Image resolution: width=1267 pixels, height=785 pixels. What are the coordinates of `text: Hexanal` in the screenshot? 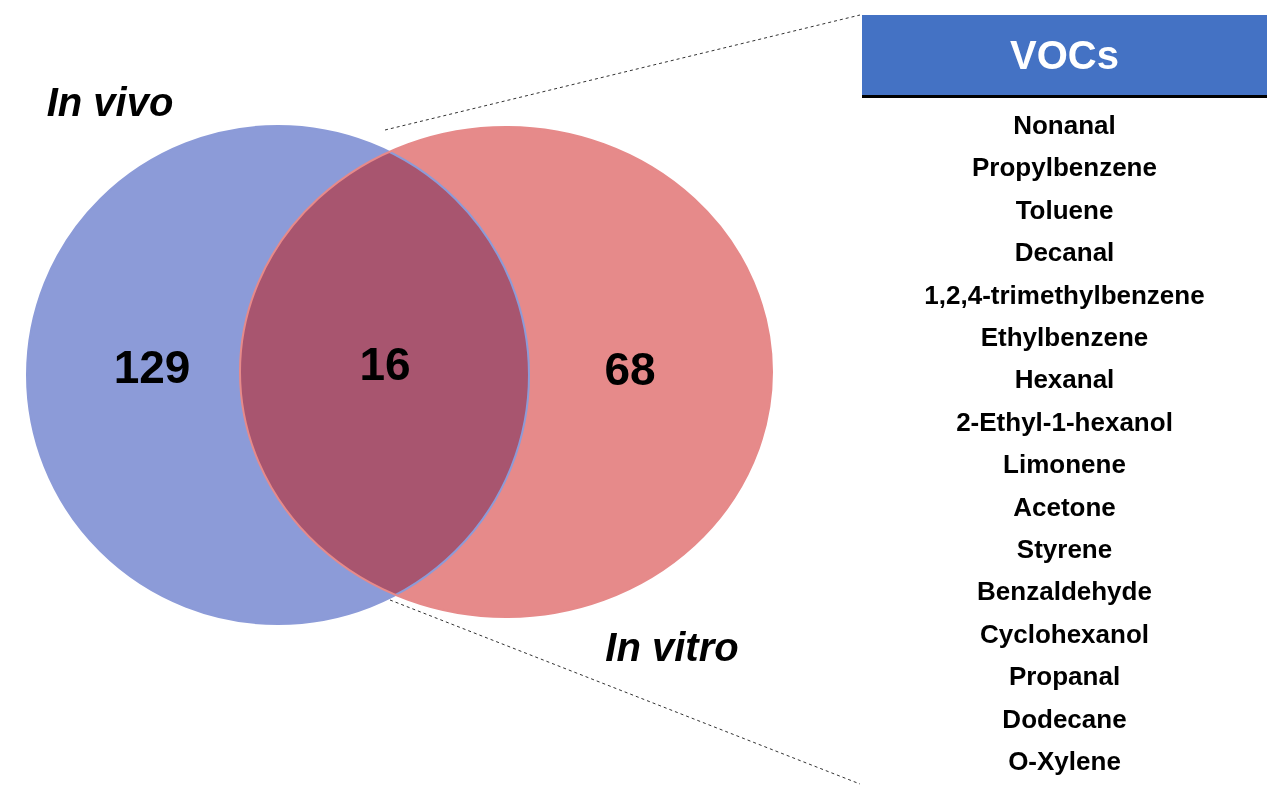 It's located at (1064, 380).